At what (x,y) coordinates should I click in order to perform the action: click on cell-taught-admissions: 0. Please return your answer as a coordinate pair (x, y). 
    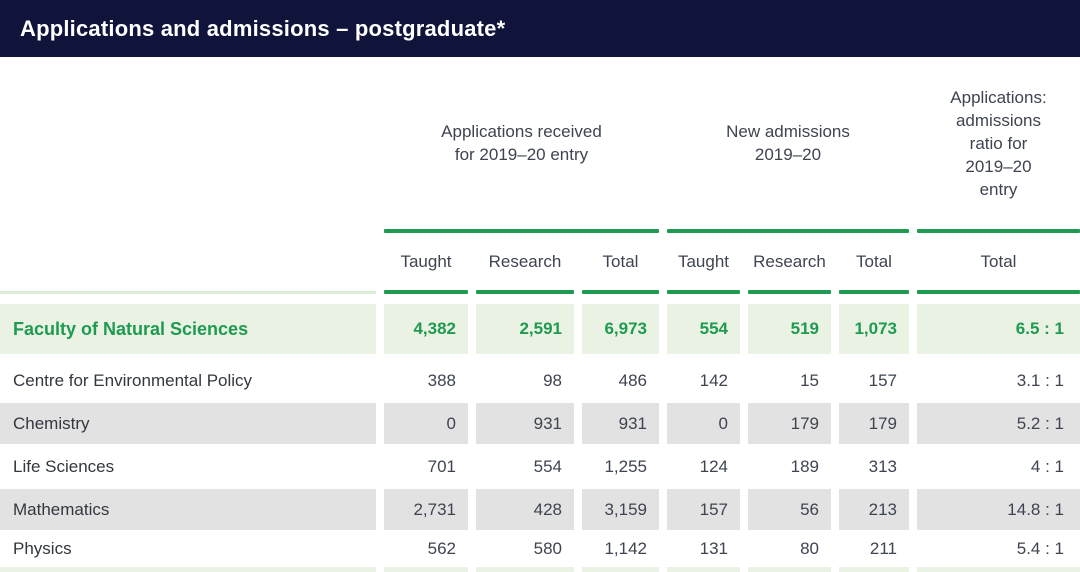
    Looking at the image, I should click on (703, 423).